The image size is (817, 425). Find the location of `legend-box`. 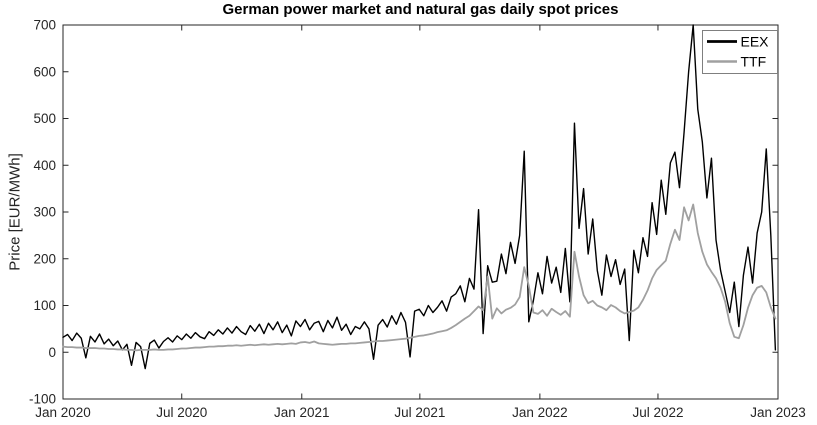

legend-box is located at coordinates (740, 52).